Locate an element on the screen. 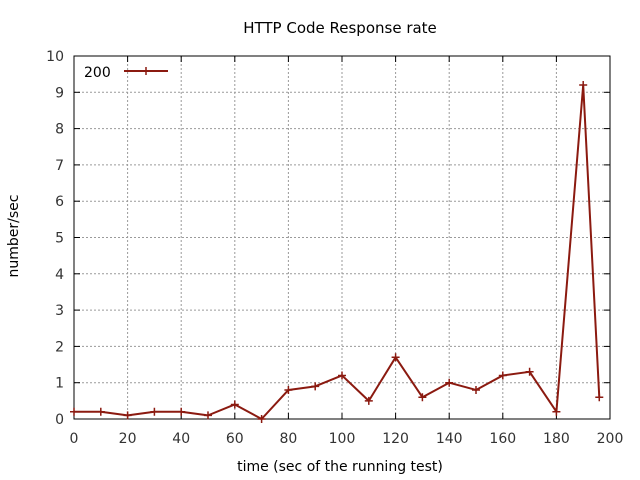 The width and height of the screenshot is (640, 480). legend-label: 200 is located at coordinates (97, 73).